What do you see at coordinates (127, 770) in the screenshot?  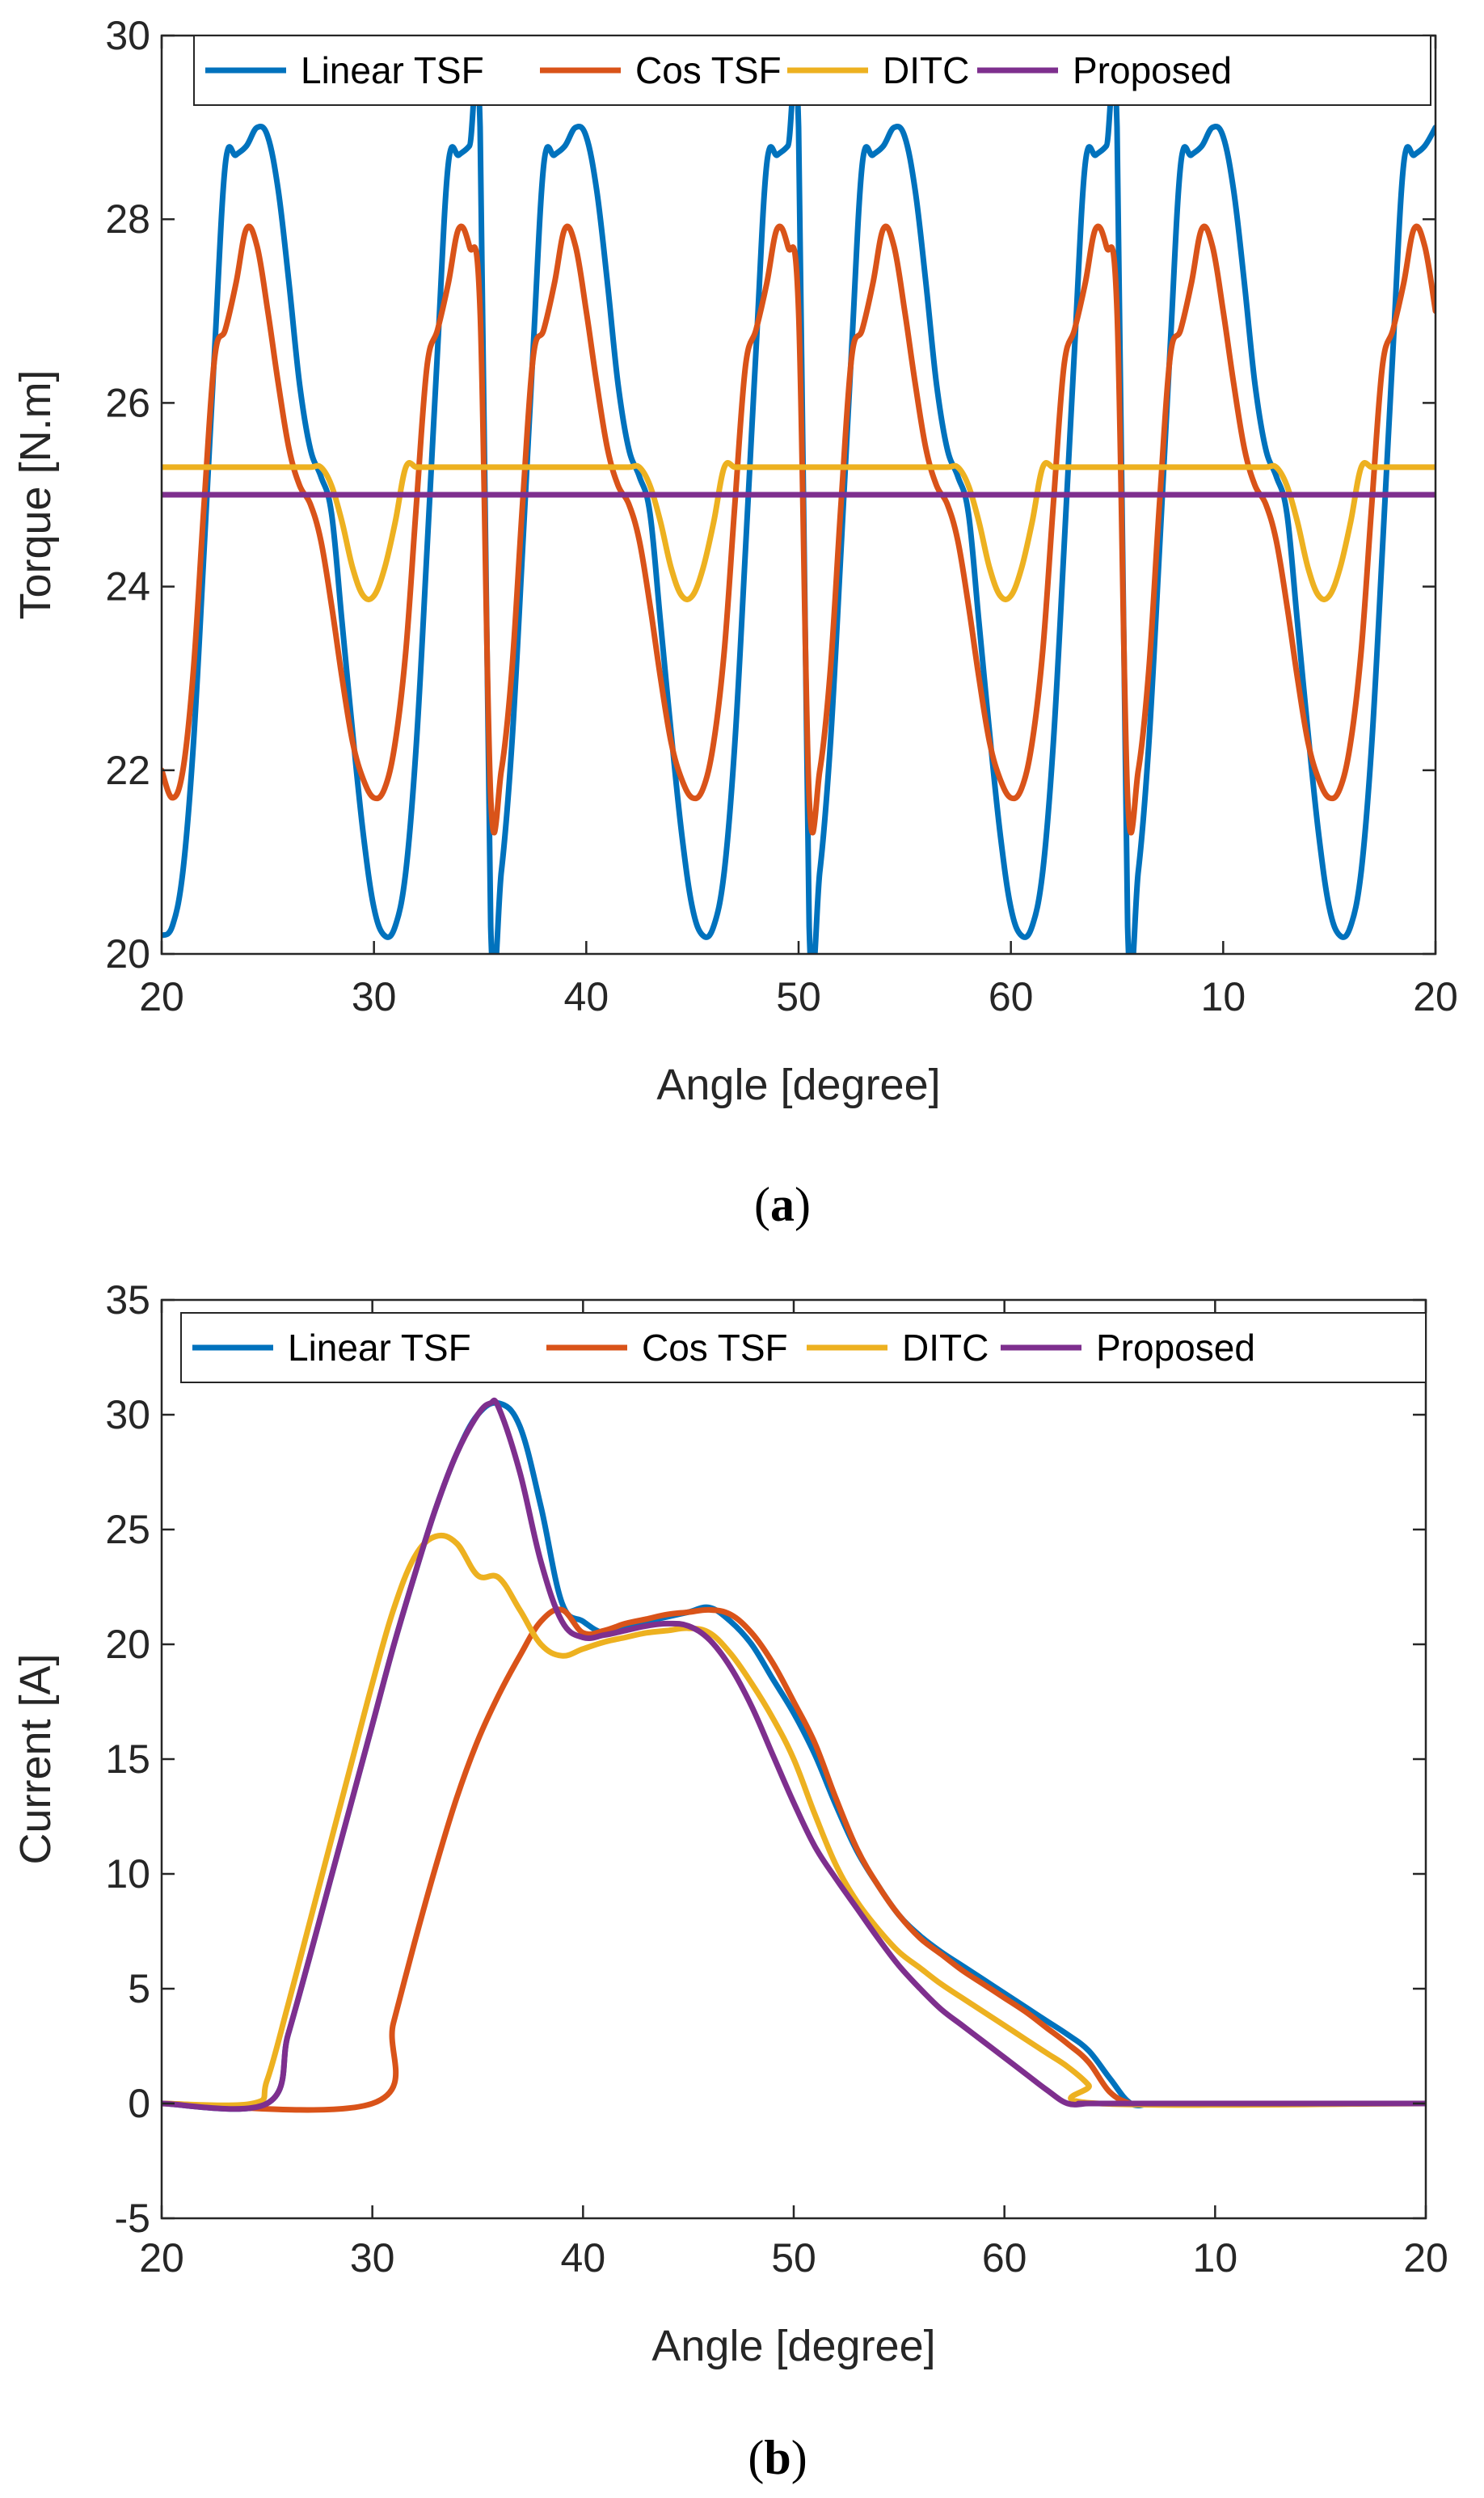 I see `y-tick-label: 22` at bounding box center [127, 770].